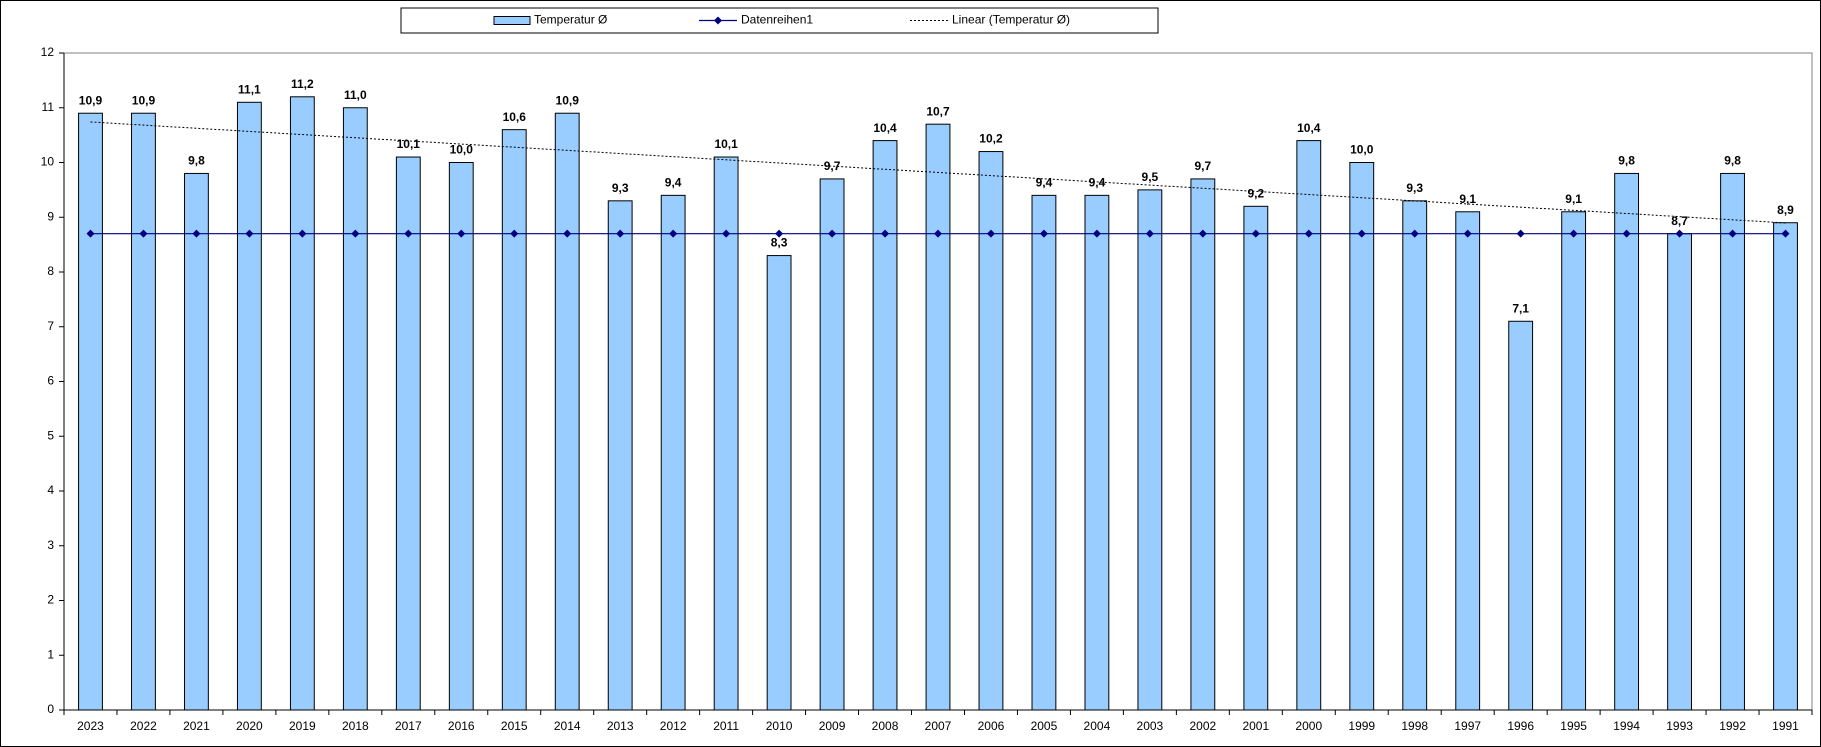  What do you see at coordinates (1255, 193) in the screenshot?
I see `value-label: 9,2` at bounding box center [1255, 193].